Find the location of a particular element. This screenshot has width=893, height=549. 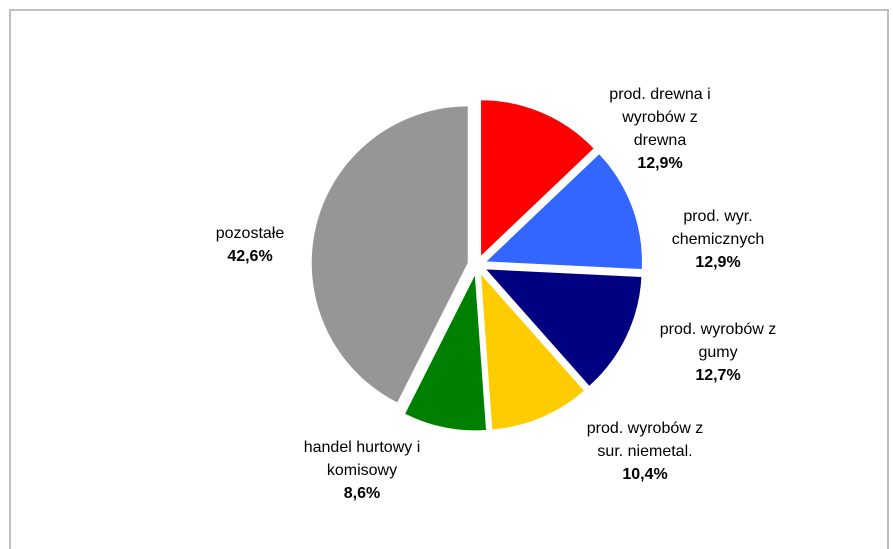

slice-label-3: prod. wyrobów z sur. niemetal. 10,4% is located at coordinates (645, 451).